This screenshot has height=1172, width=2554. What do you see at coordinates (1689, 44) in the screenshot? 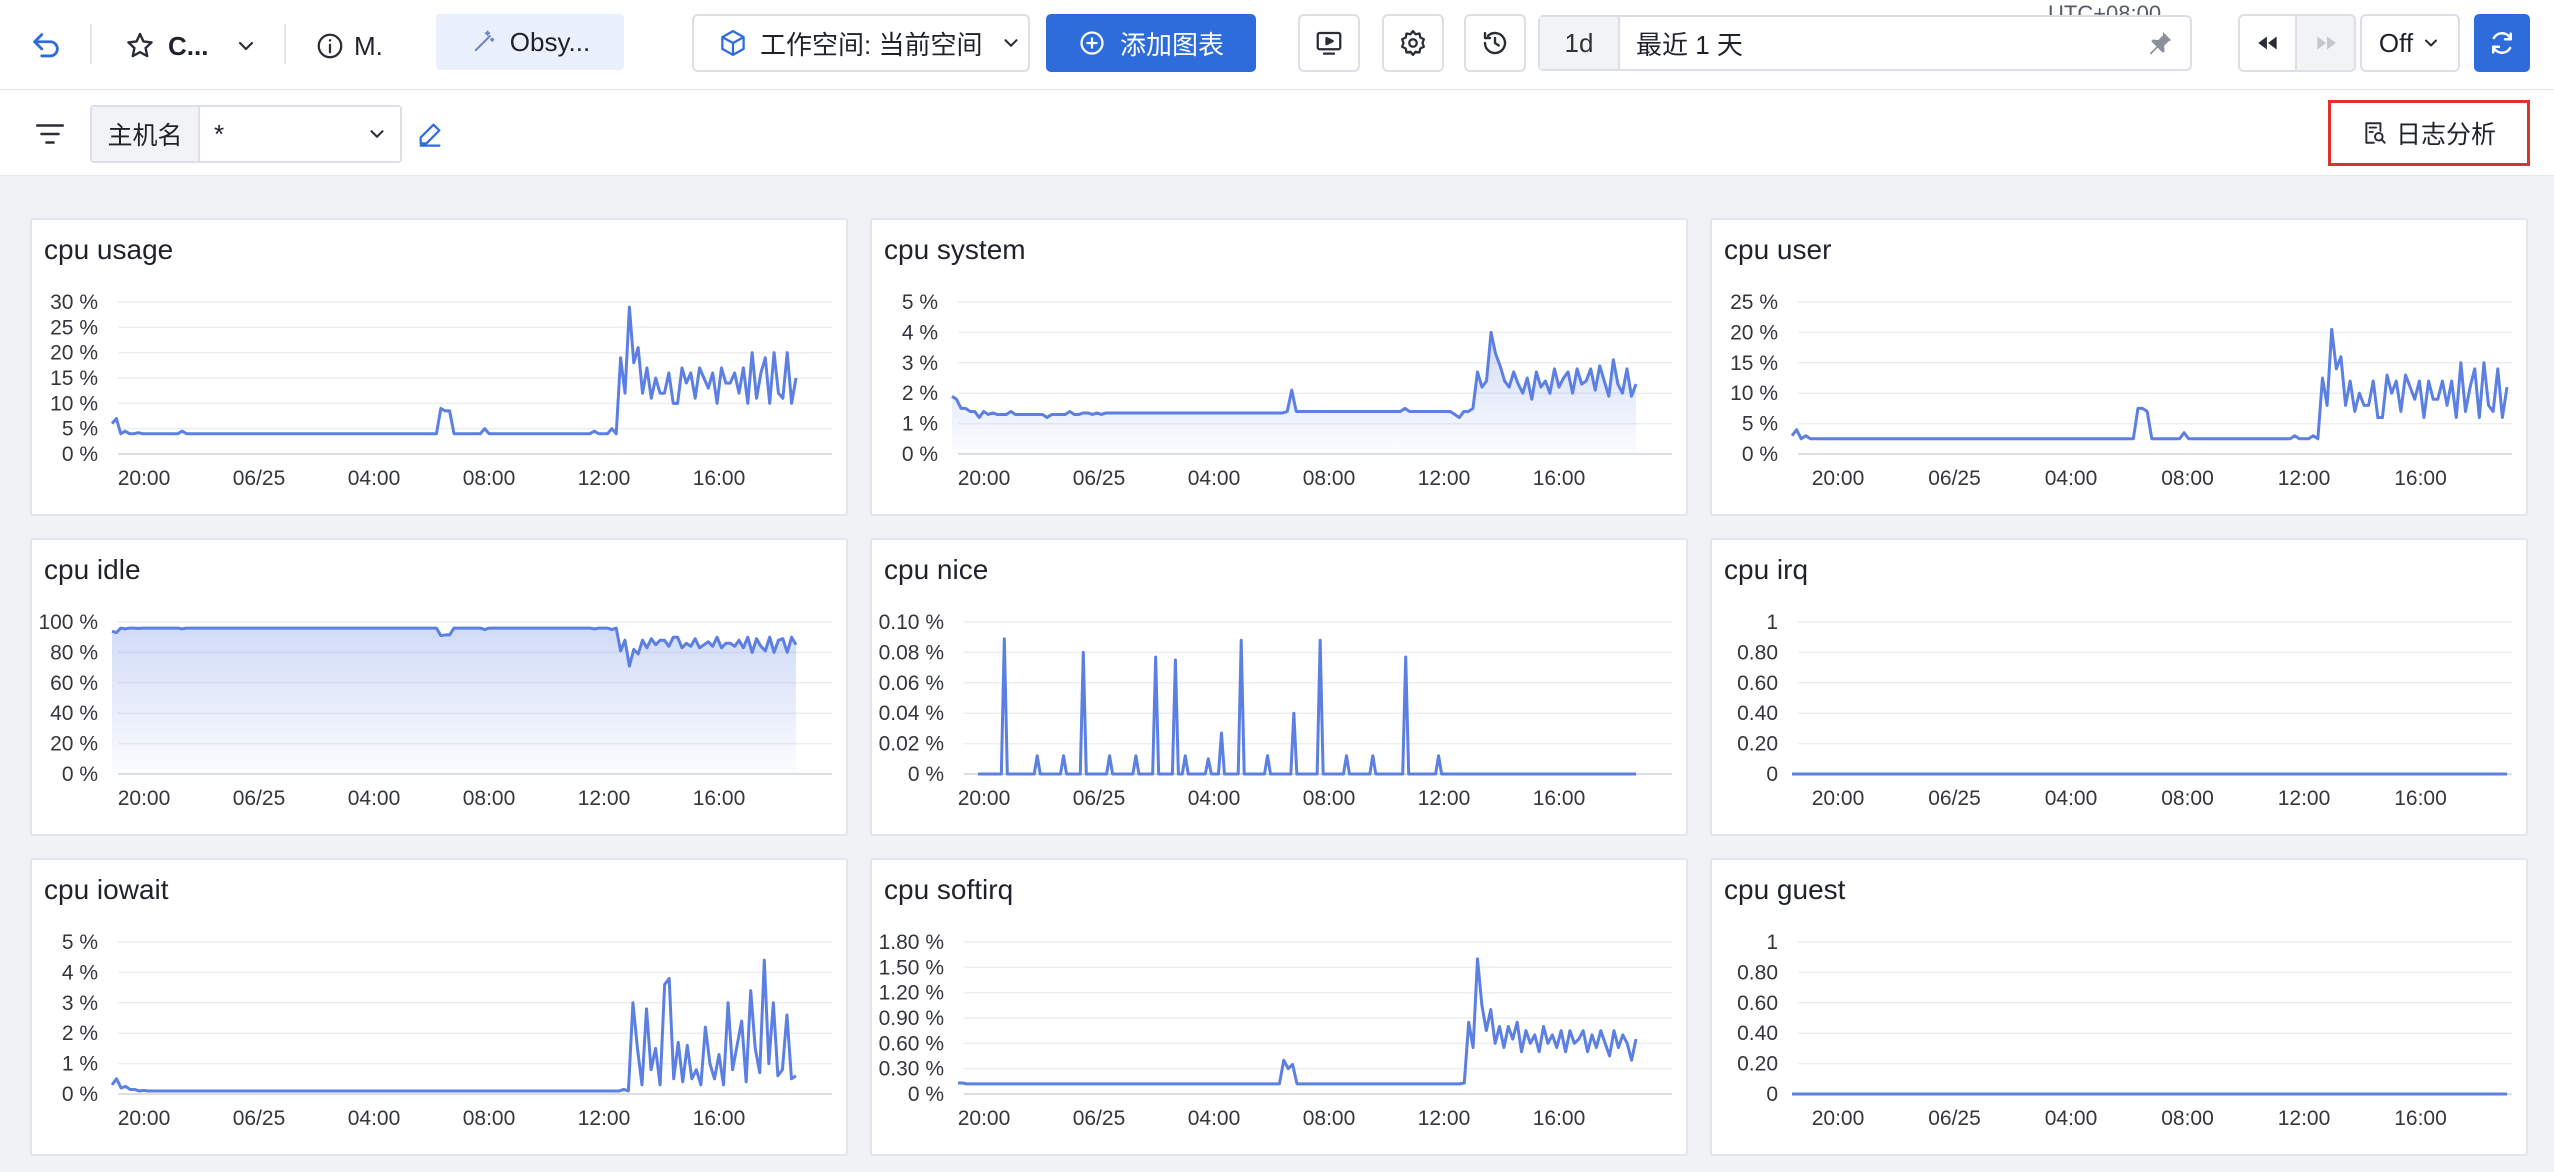
I see `time-range-label: 最近 1 天` at bounding box center [1689, 44].